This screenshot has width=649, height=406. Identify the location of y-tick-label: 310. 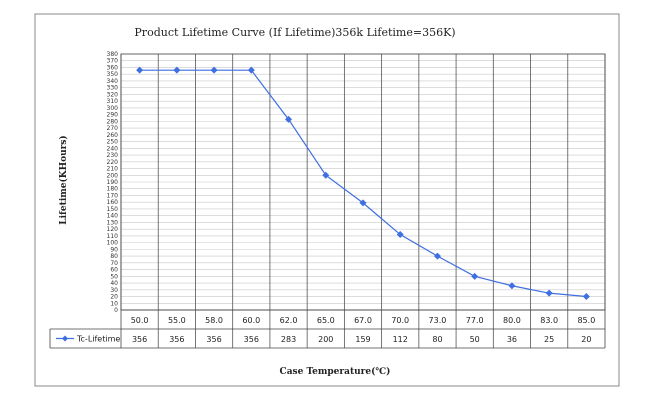
(113, 101).